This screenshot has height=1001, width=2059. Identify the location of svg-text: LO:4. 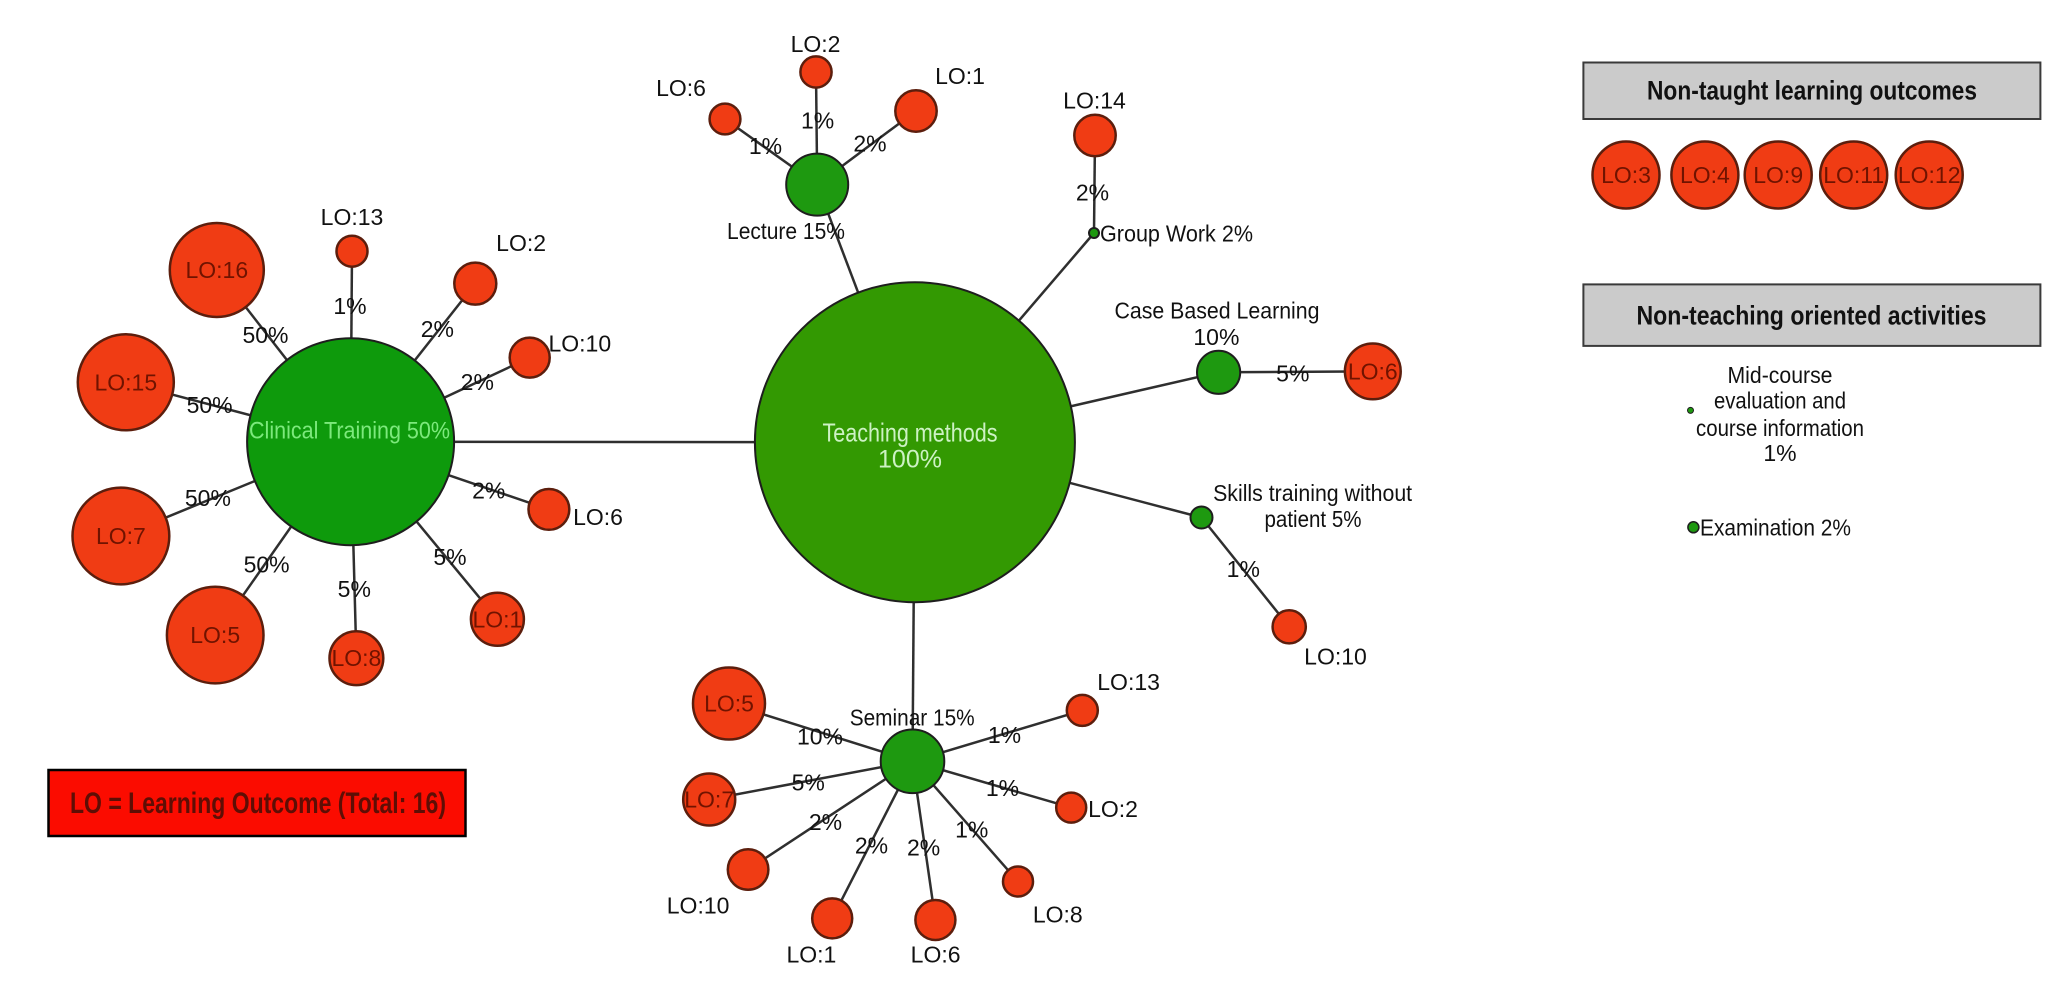
(1705, 175).